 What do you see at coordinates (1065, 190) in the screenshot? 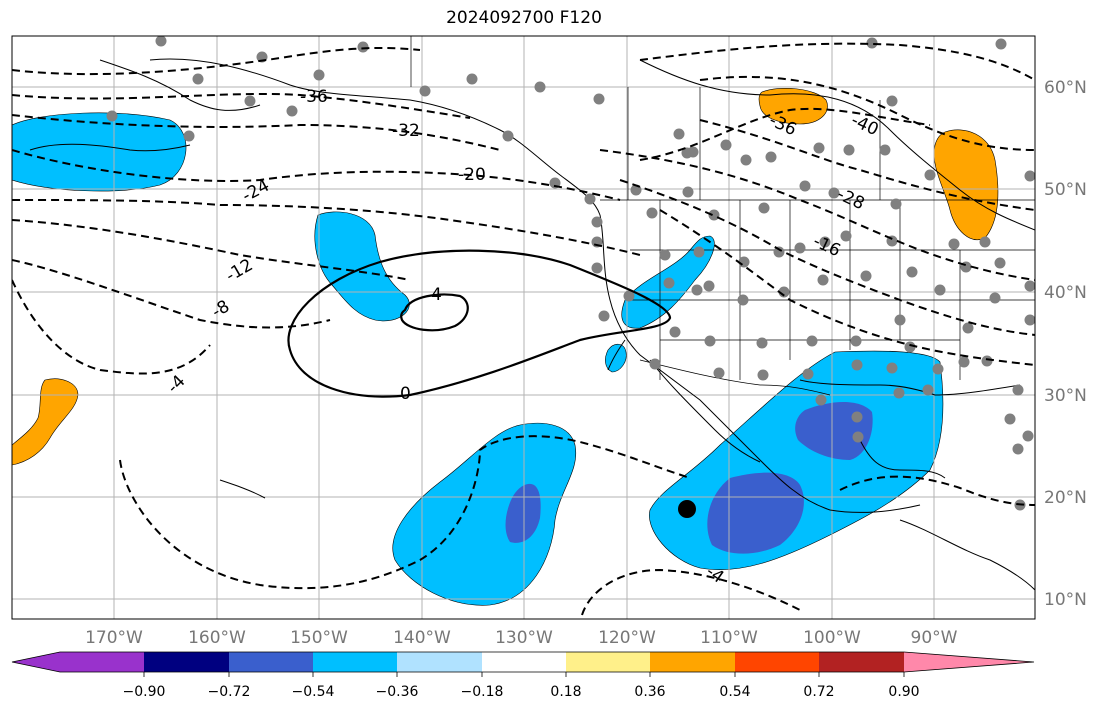
I see `lat-label: 50°N` at bounding box center [1065, 190].